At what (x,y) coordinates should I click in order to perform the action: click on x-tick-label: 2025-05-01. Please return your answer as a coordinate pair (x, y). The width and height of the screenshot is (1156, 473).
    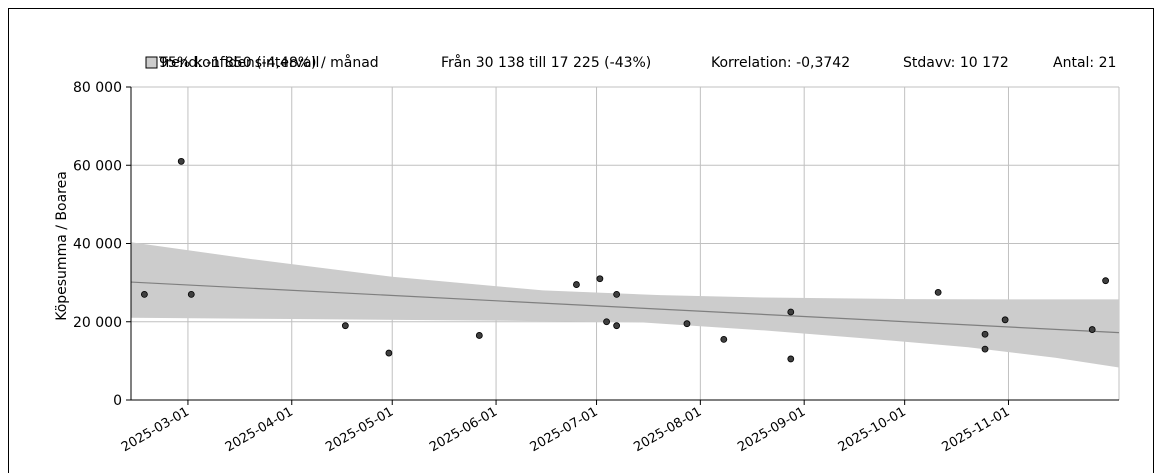
    Looking at the image, I should click on (359, 429).